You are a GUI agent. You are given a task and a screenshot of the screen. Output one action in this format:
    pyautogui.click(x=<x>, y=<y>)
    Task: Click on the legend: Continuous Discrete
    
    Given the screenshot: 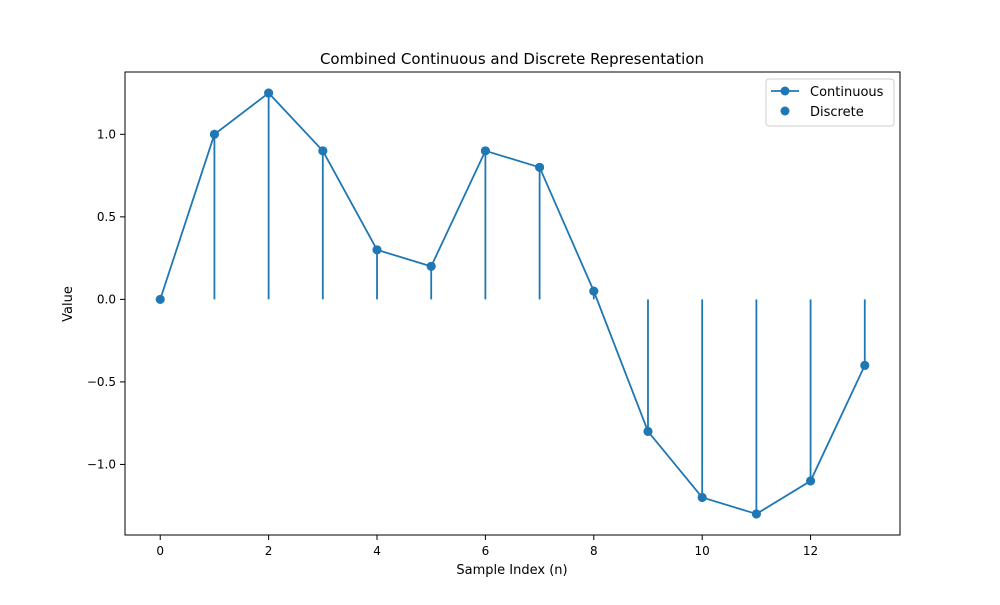 What is the action you would take?
    pyautogui.click(x=830, y=102)
    